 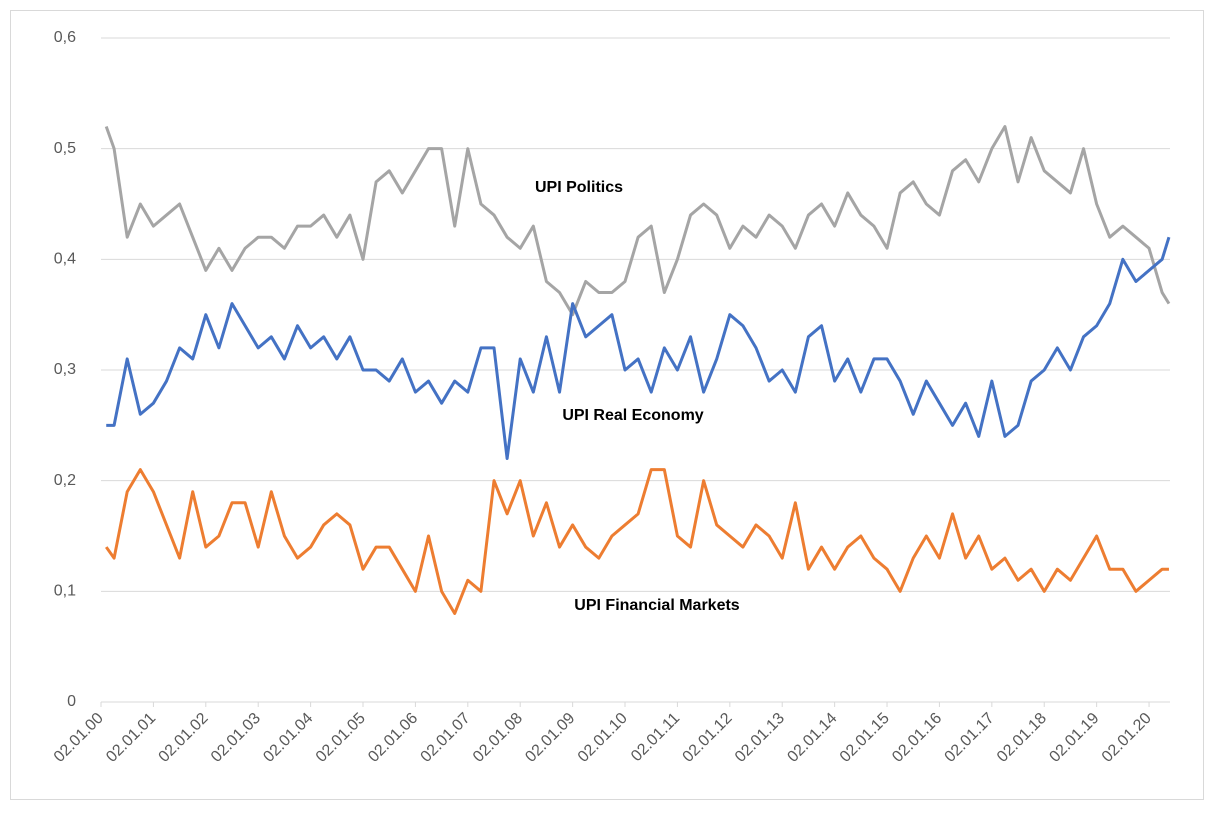 I want to click on annotation: UPI Real Economy, so click(x=632, y=415).